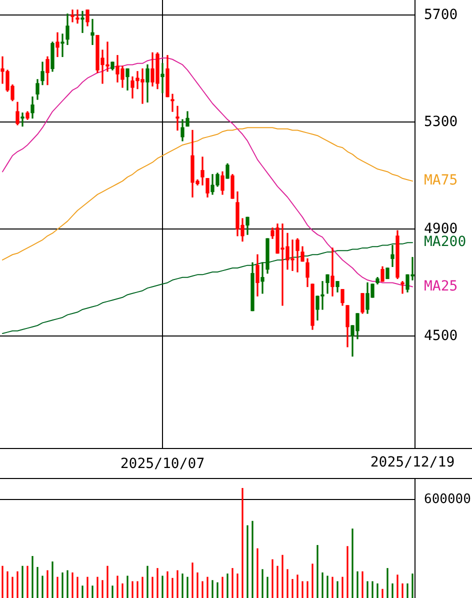 The image size is (472, 598). I want to click on y-tick-label: 4900, so click(441, 228).